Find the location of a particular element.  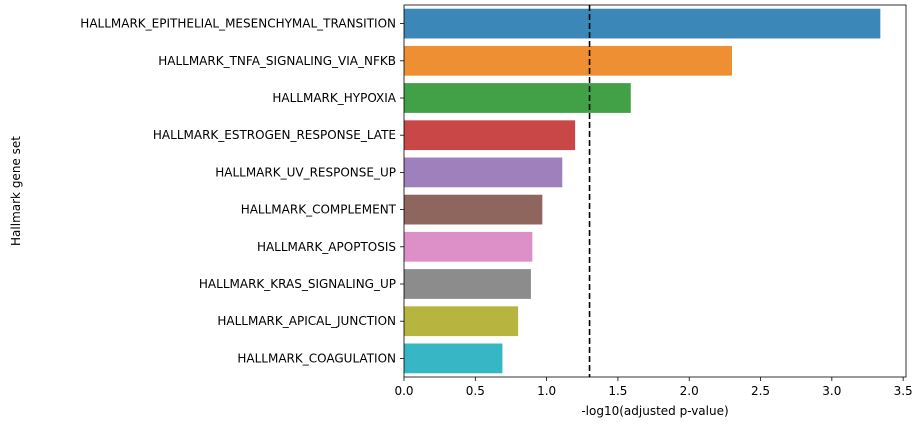

category-label: HALLMARK_COMPLEMENT is located at coordinates (319, 210).